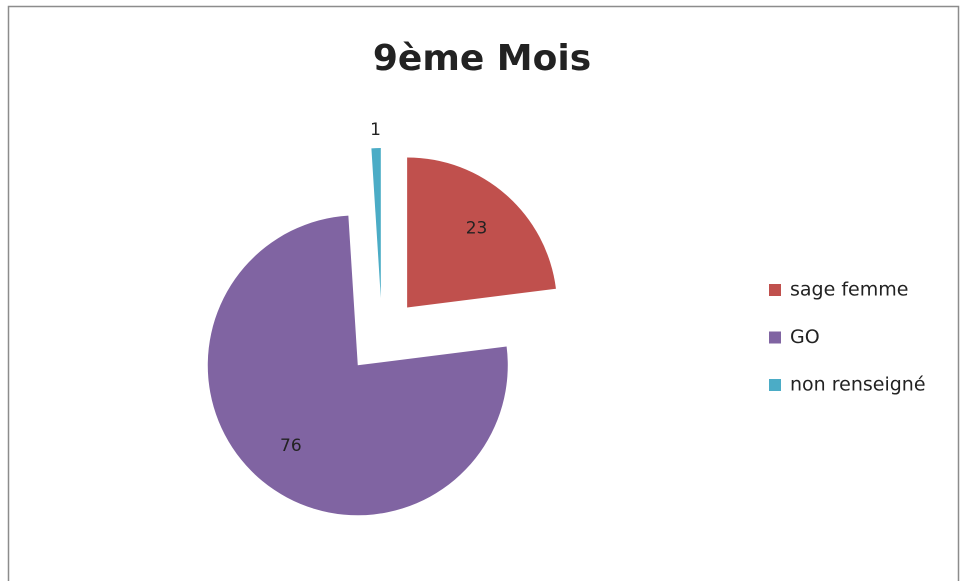 This screenshot has height=585, width=961. I want to click on data-label: 23, so click(477, 229).